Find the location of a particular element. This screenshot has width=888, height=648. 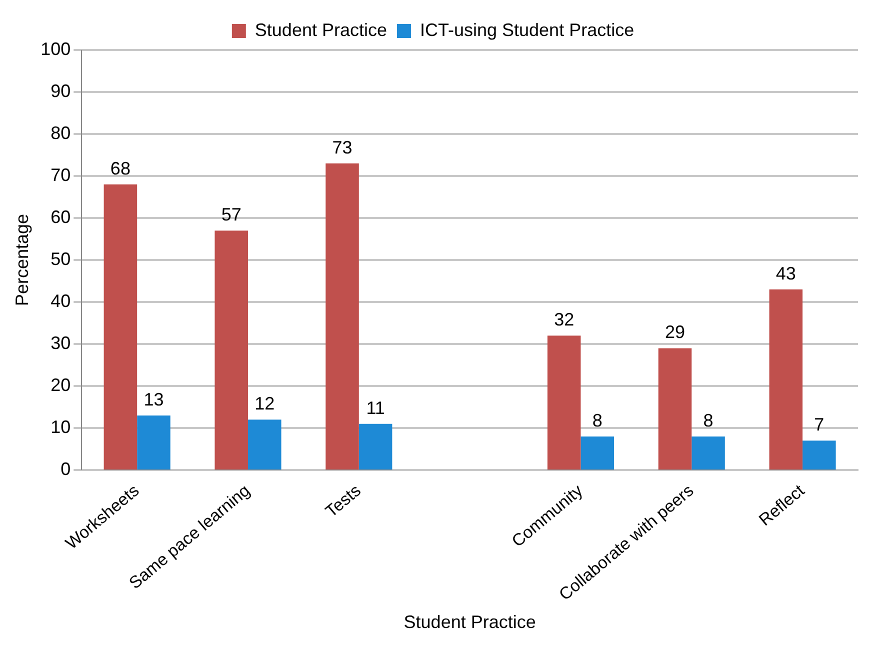

data-label: 57 is located at coordinates (231, 214).